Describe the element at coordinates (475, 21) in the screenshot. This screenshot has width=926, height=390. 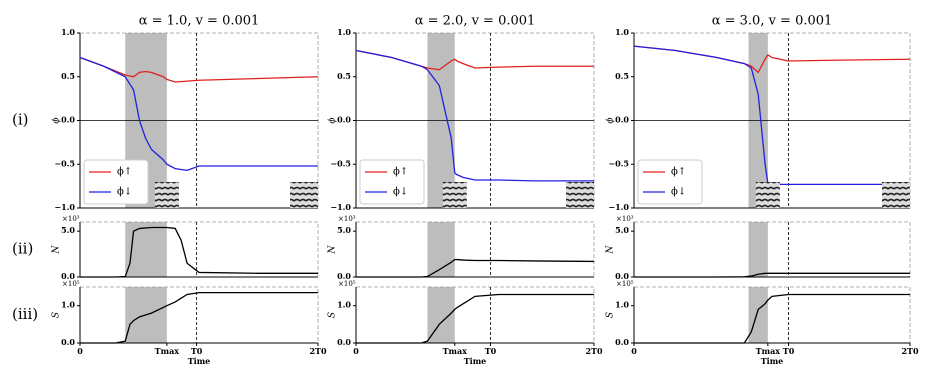
I see `chart-title: α = 2.0, v = 0.001` at that location.